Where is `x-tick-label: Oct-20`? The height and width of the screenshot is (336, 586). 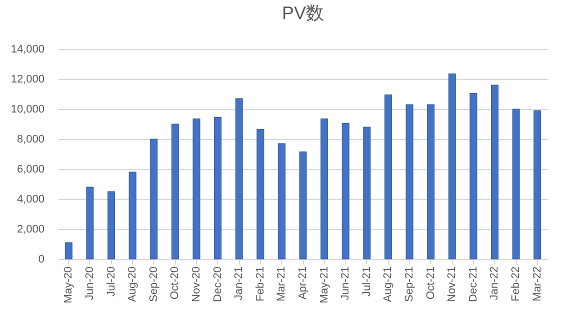
x-tick-label: Oct-20 is located at coordinates (175, 283).